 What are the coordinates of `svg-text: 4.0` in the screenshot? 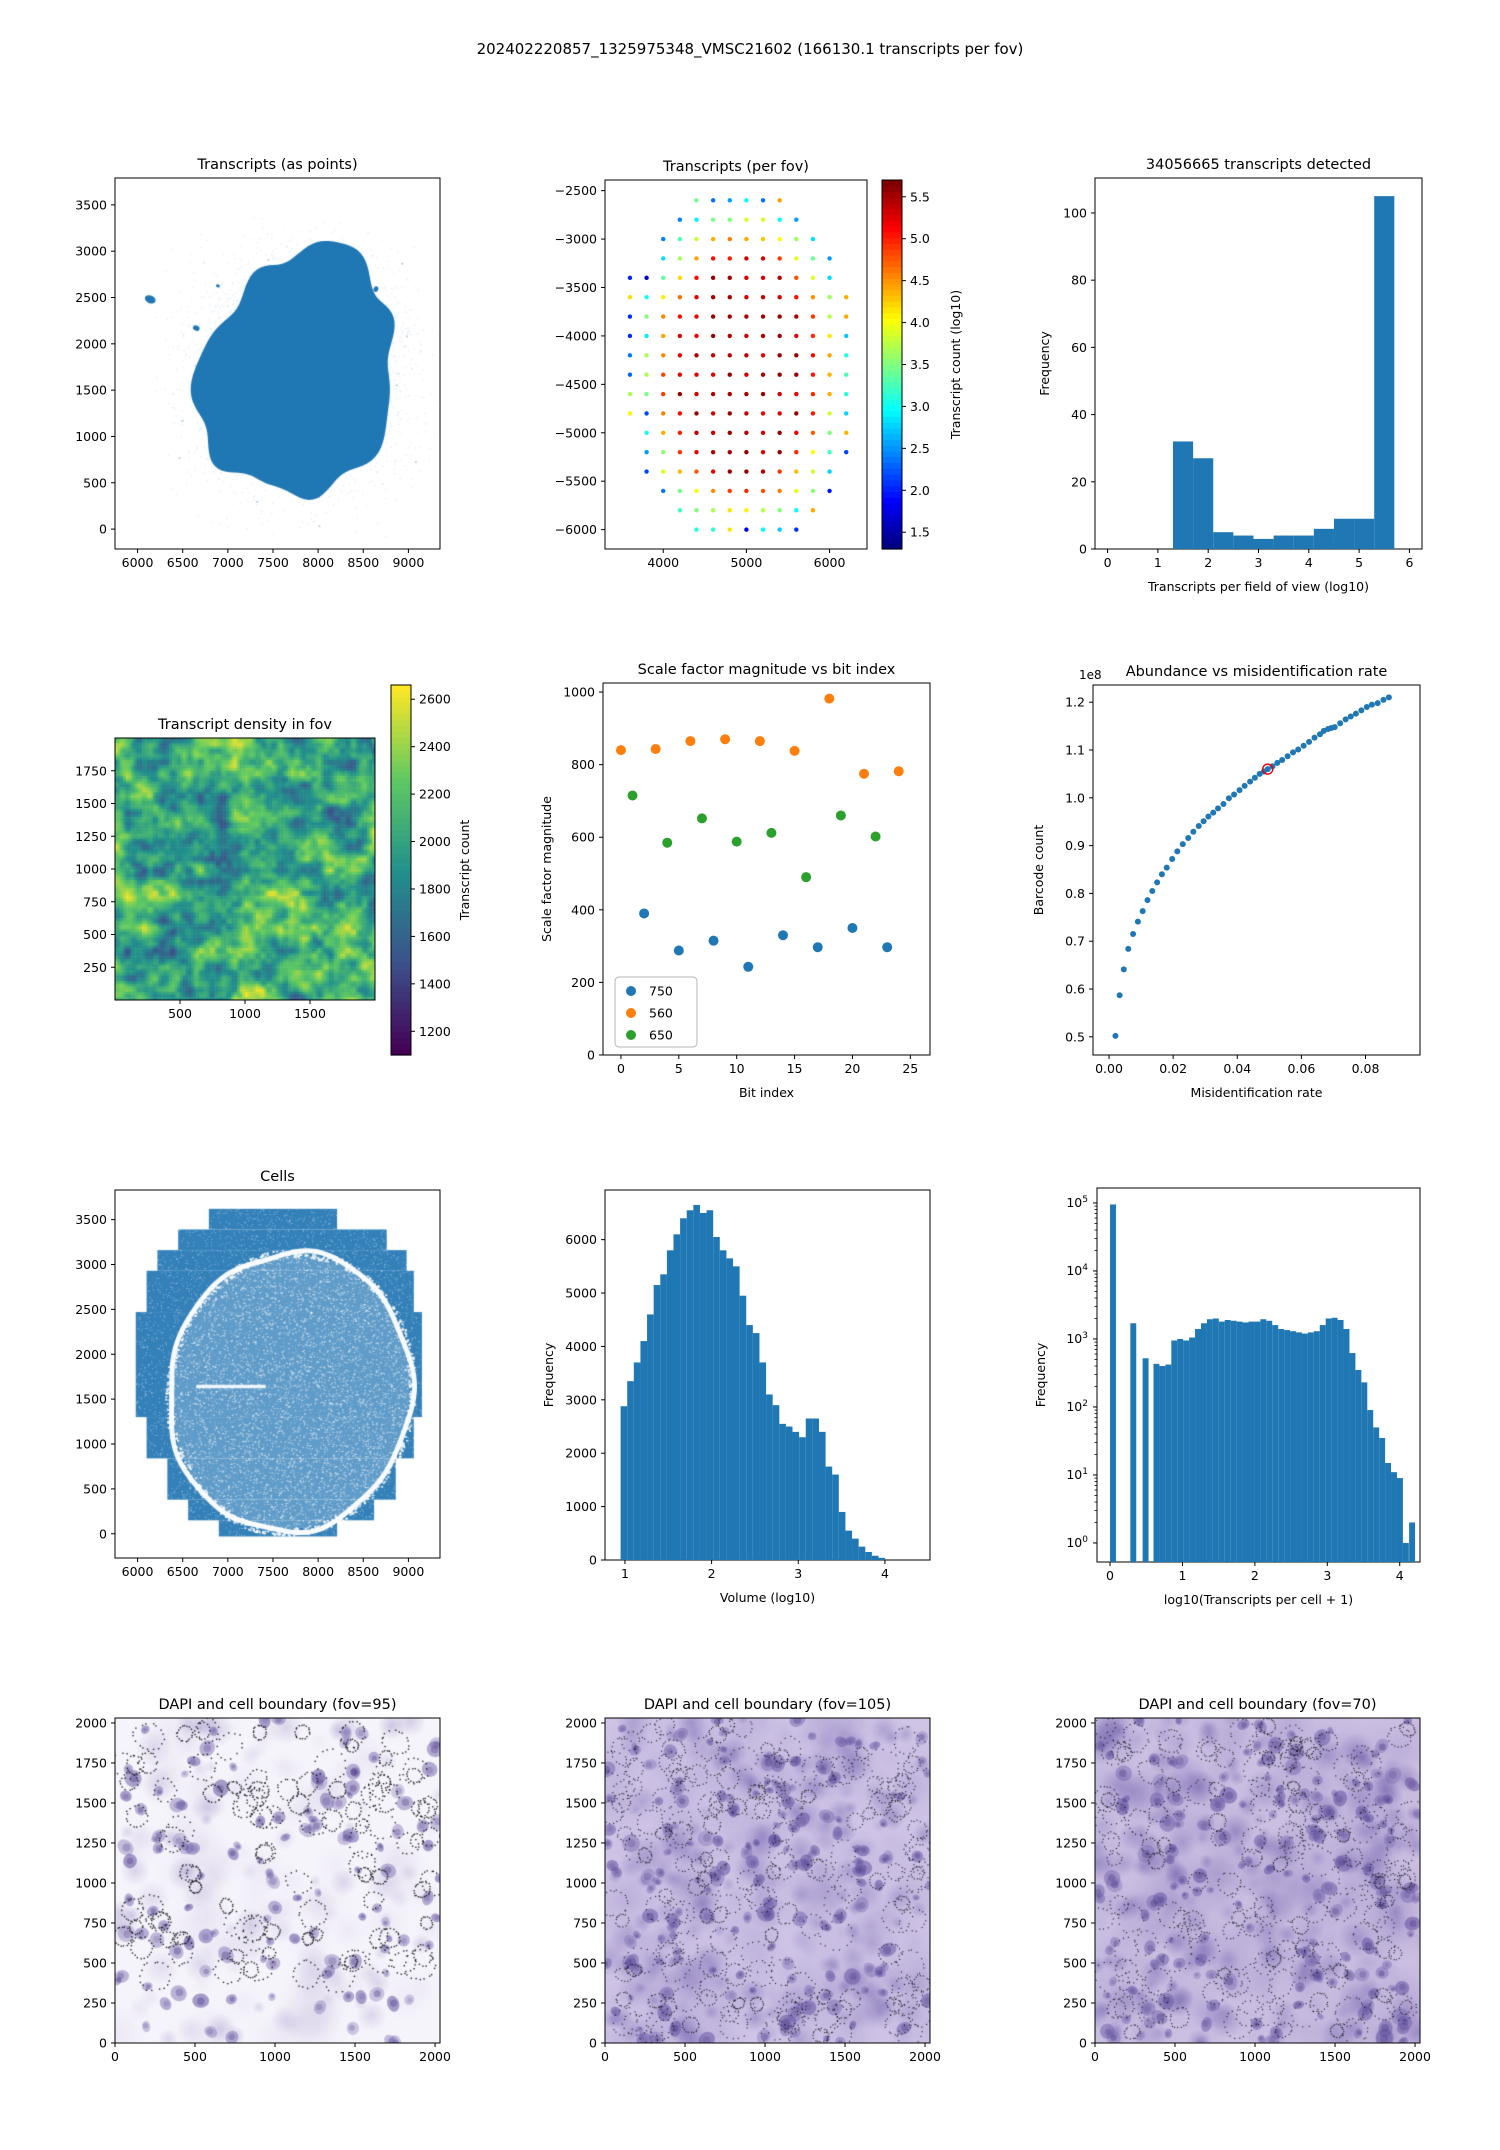 It's located at (920, 322).